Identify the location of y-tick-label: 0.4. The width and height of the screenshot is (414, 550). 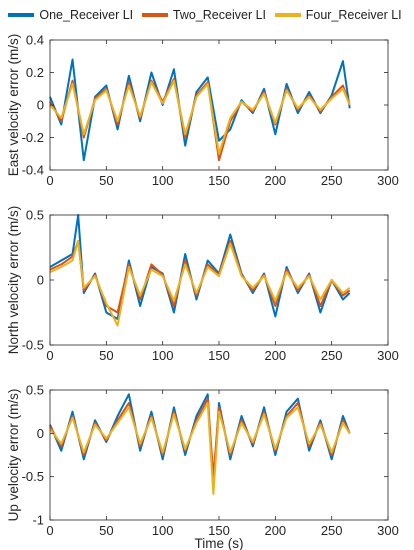
(35, 40).